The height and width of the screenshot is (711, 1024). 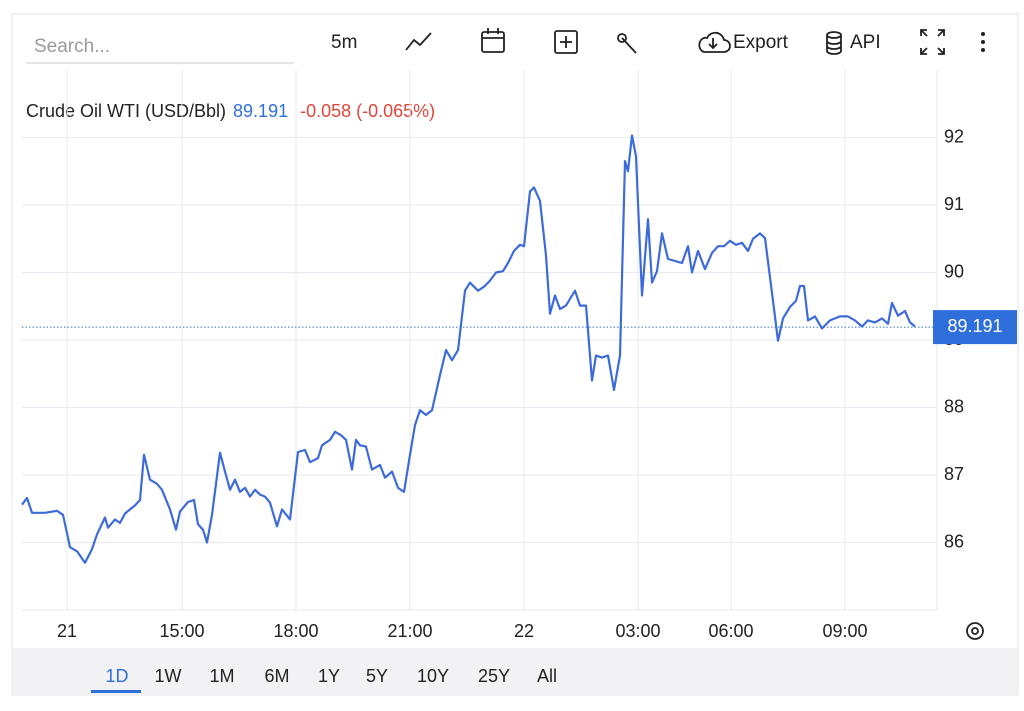 What do you see at coordinates (295, 631) in the screenshot?
I see `x-tick-label: 18:00` at bounding box center [295, 631].